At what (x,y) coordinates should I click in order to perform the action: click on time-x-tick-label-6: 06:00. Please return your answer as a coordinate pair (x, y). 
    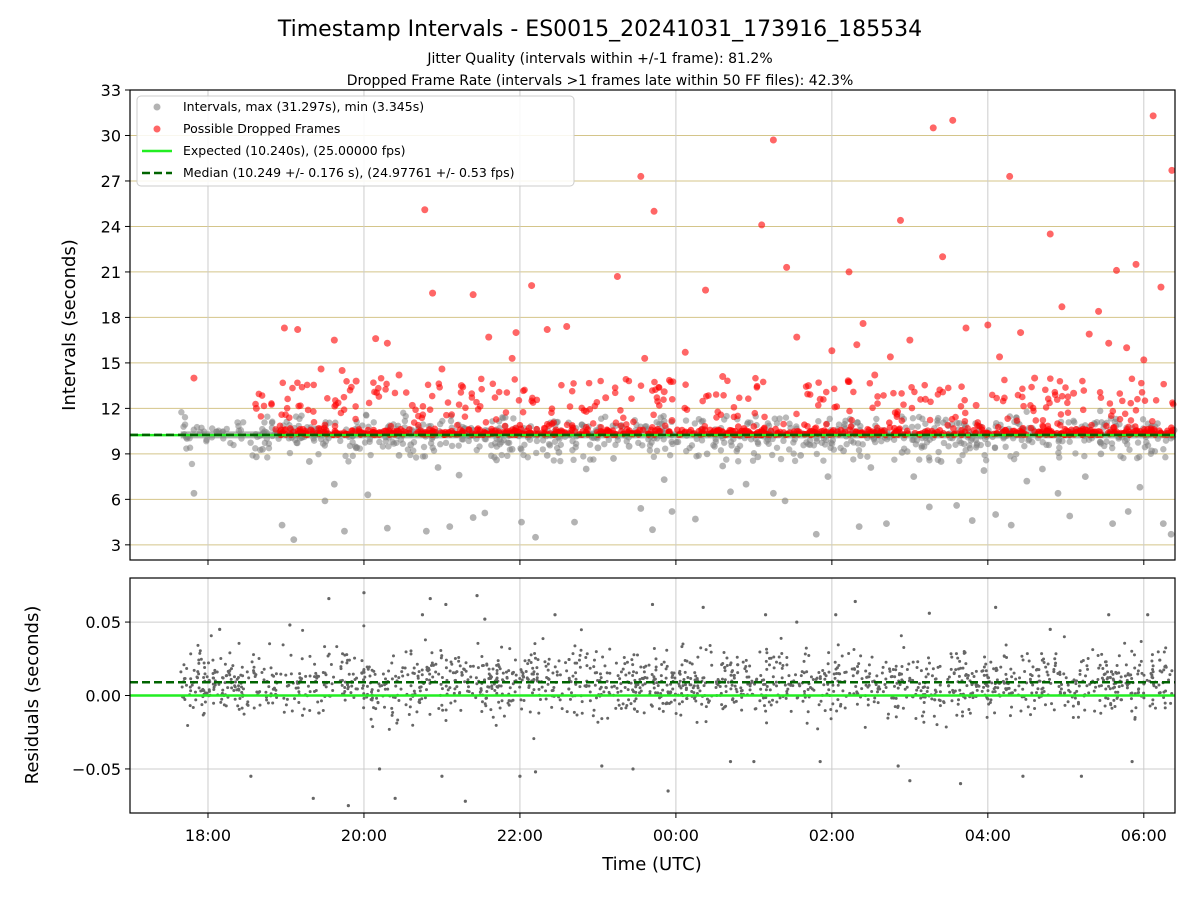
    Looking at the image, I should click on (1144, 835).